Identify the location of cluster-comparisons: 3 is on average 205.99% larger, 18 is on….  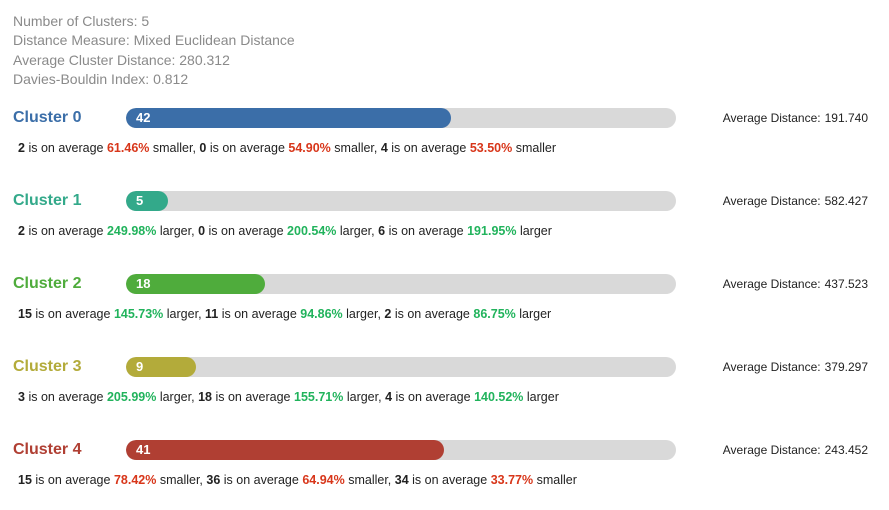
(288, 397).